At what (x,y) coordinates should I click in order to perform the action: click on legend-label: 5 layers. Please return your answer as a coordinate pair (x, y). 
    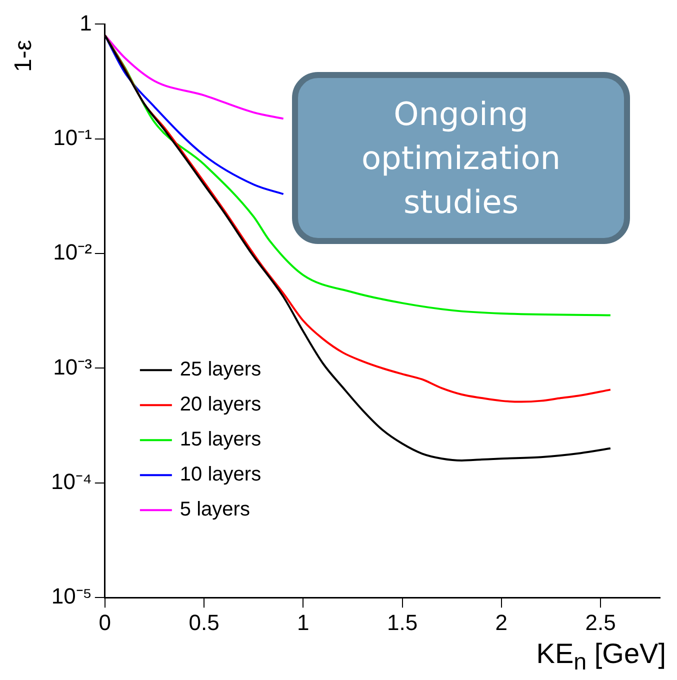
    Looking at the image, I should click on (215, 509).